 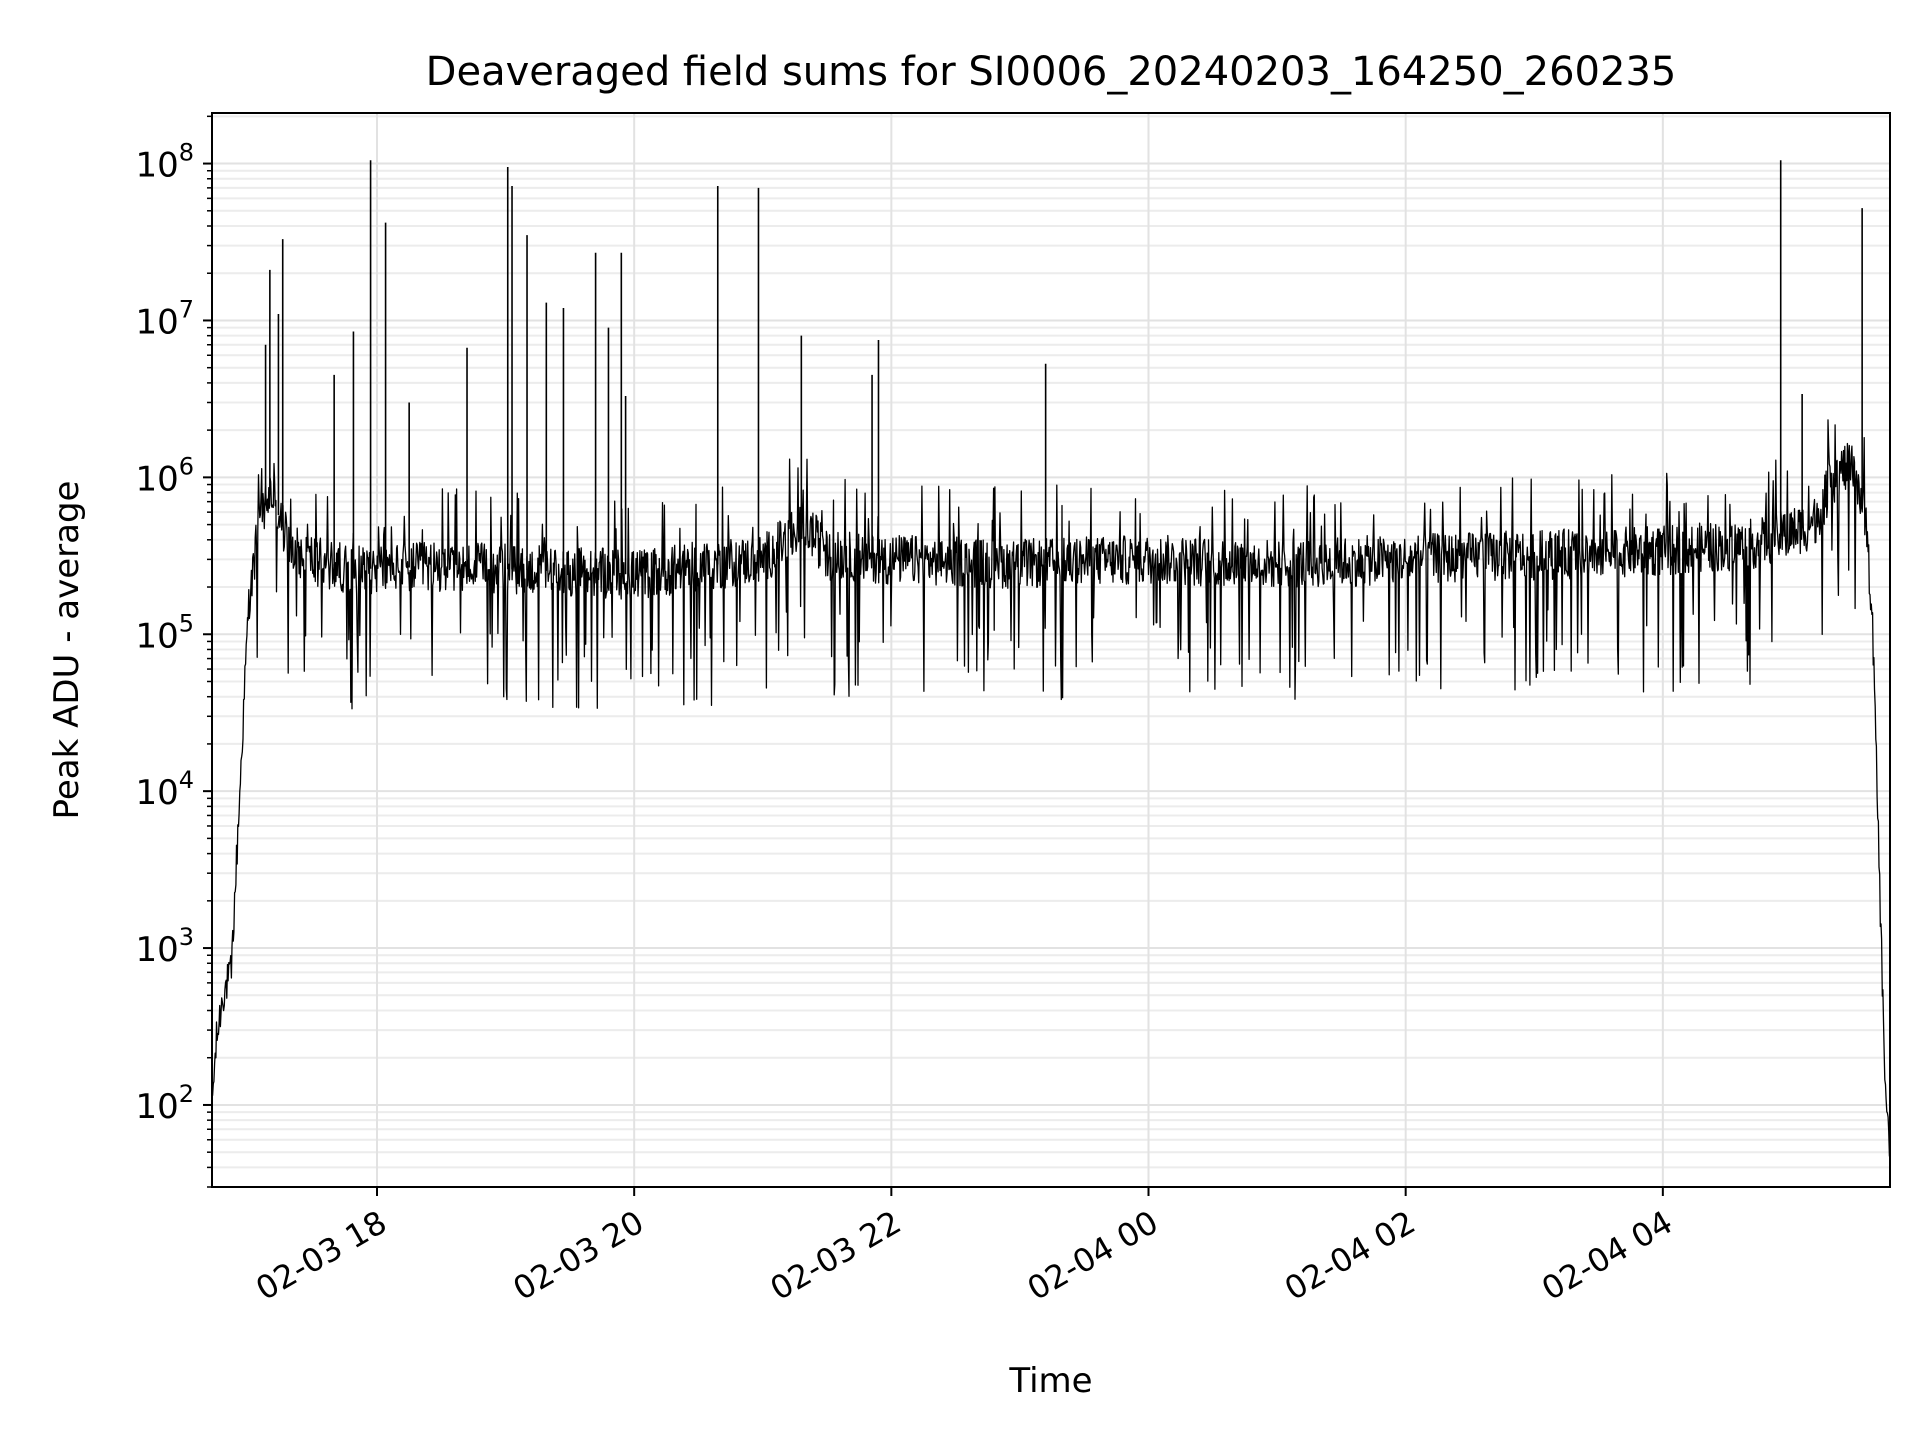 What do you see at coordinates (164, 318) in the screenshot?
I see `y-tick-label: 10⁷` at bounding box center [164, 318].